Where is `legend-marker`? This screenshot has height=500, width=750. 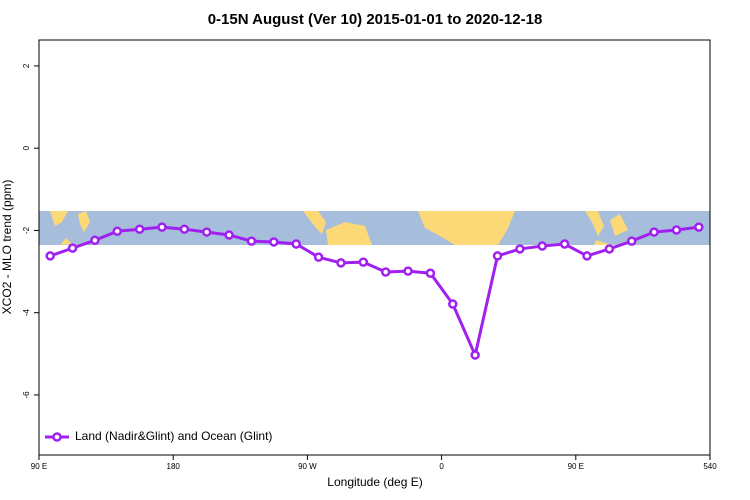
legend-marker is located at coordinates (57, 437).